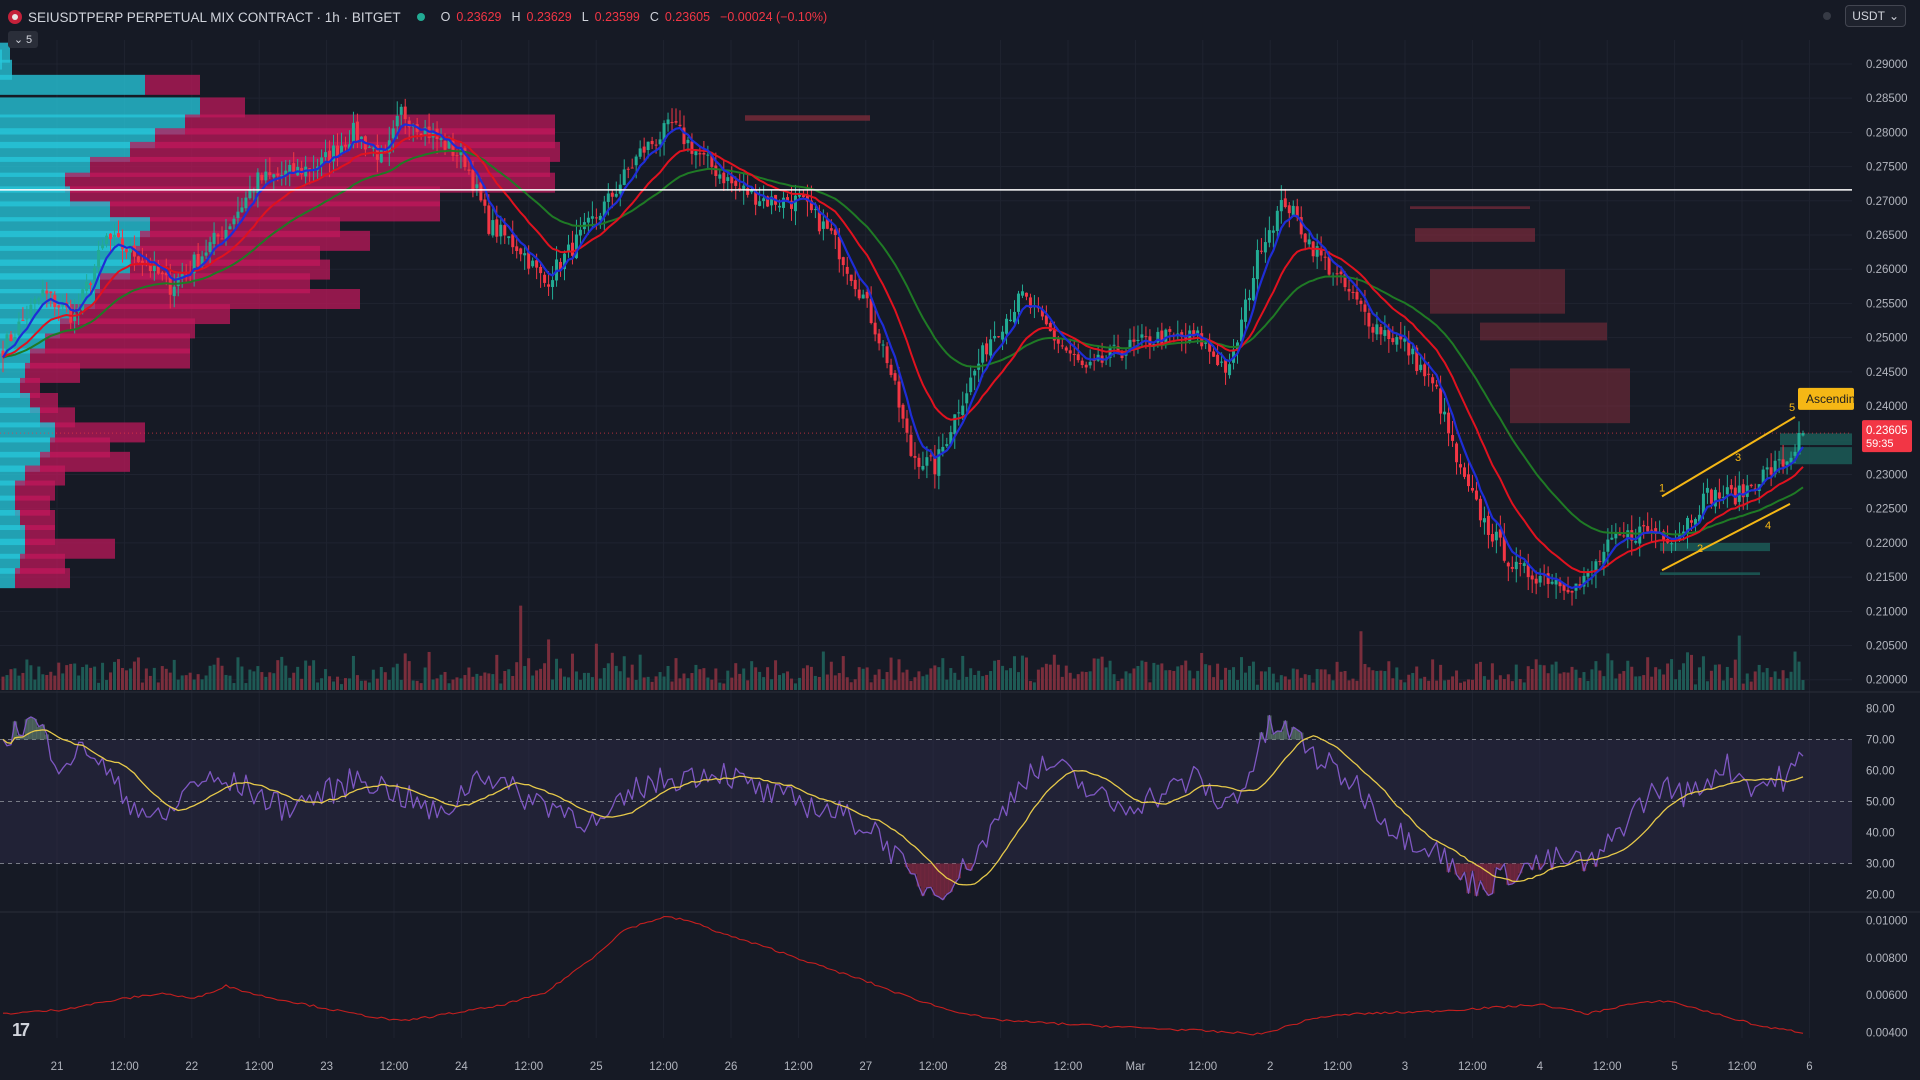  What do you see at coordinates (1875, 16) in the screenshot?
I see `currency-select: USDT ⌄` at bounding box center [1875, 16].